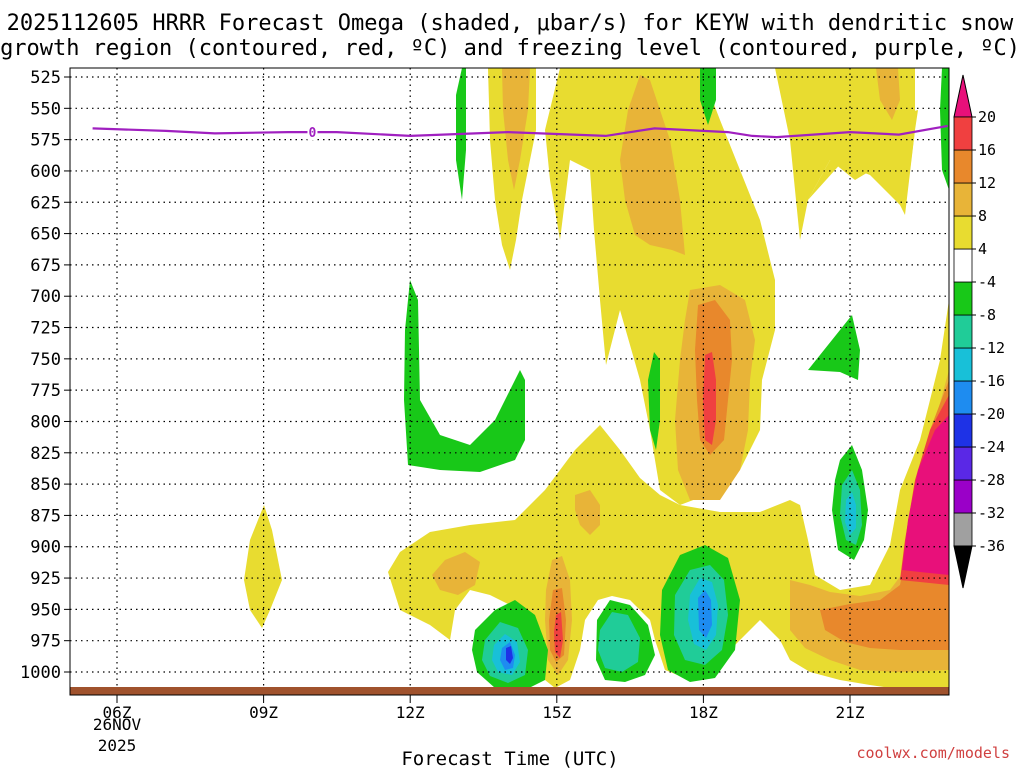  Describe the element at coordinates (963, 96) in the screenshot. I see `colorbar-over-triangle` at that location.